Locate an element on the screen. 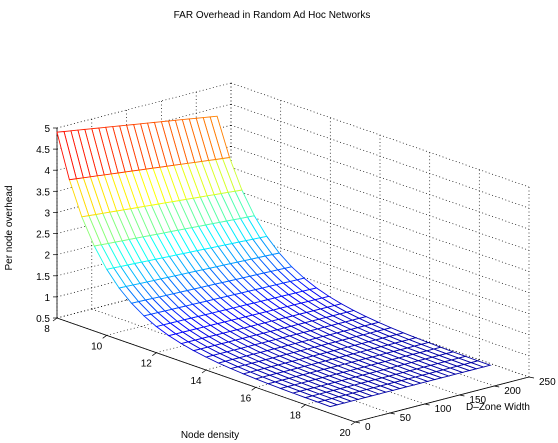 This screenshot has width=558, height=443. chart-title: FAR Overhead in Random Ad Hoc Networks is located at coordinates (272, 15).